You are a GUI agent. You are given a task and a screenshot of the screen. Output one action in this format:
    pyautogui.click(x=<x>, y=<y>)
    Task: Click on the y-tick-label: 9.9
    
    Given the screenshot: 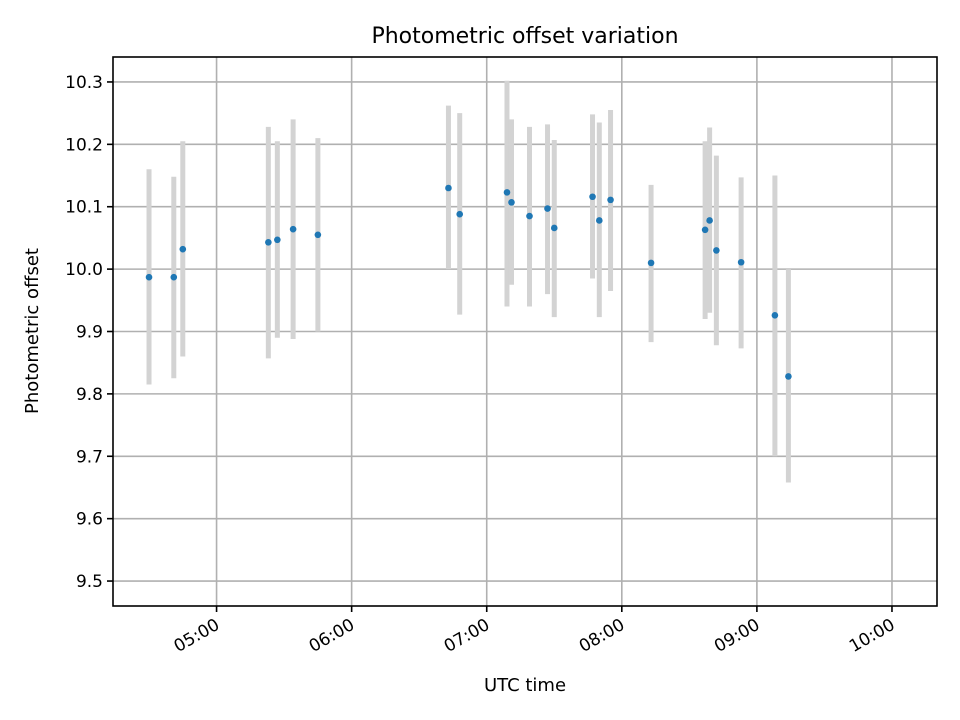 What is the action you would take?
    pyautogui.click(x=89, y=333)
    